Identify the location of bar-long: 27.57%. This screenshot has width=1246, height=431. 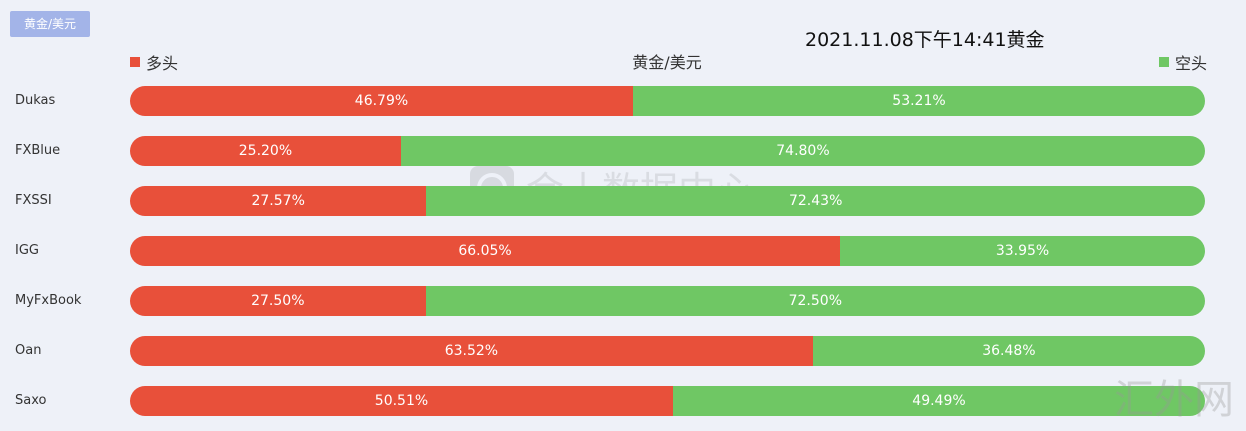
(278, 201).